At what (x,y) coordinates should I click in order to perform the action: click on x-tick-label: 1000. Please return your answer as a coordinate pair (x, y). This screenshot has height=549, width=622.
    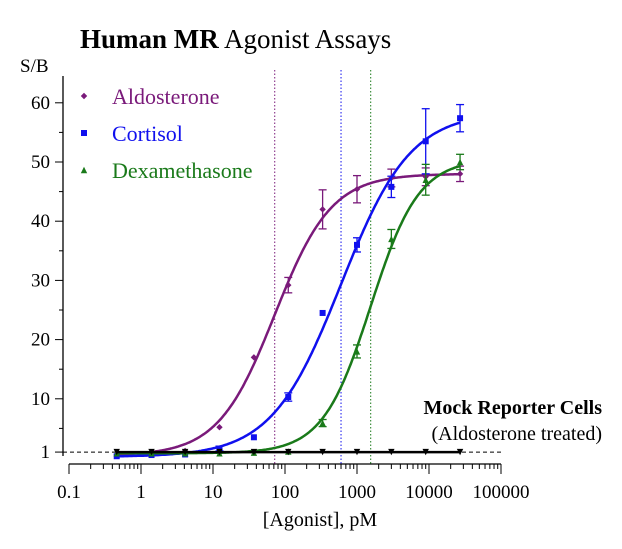
    Looking at the image, I should click on (357, 492).